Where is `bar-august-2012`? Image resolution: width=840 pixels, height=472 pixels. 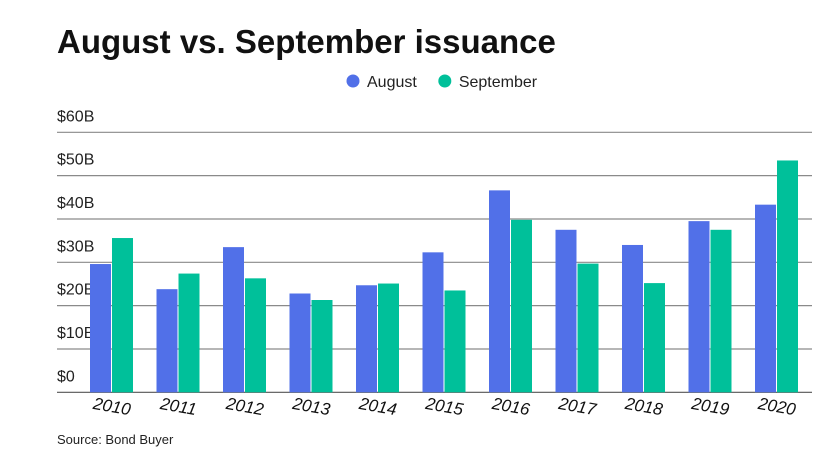
bar-august-2012 is located at coordinates (233, 320).